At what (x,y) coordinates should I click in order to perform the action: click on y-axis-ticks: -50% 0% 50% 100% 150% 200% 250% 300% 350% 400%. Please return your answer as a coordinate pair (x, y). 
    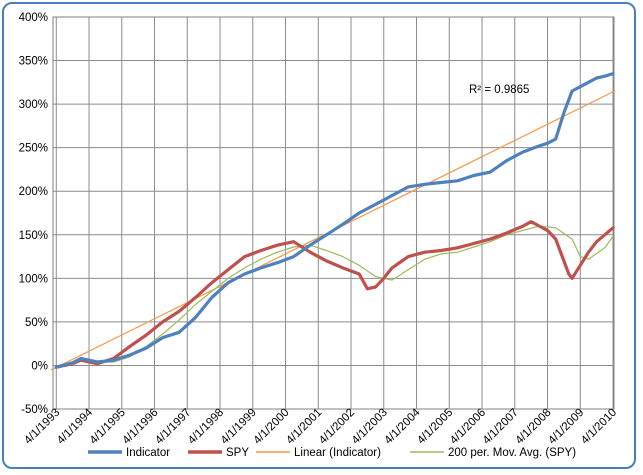
    Looking at the image, I should click on (33, 214).